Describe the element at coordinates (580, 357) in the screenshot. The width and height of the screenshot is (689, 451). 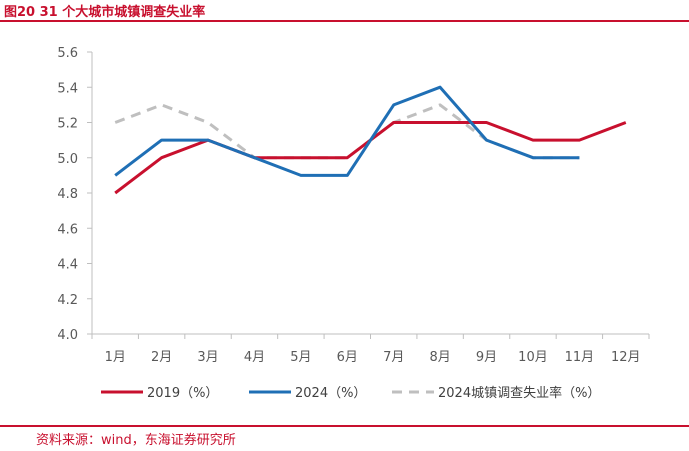
I see `x-tick-label: 11月` at that location.